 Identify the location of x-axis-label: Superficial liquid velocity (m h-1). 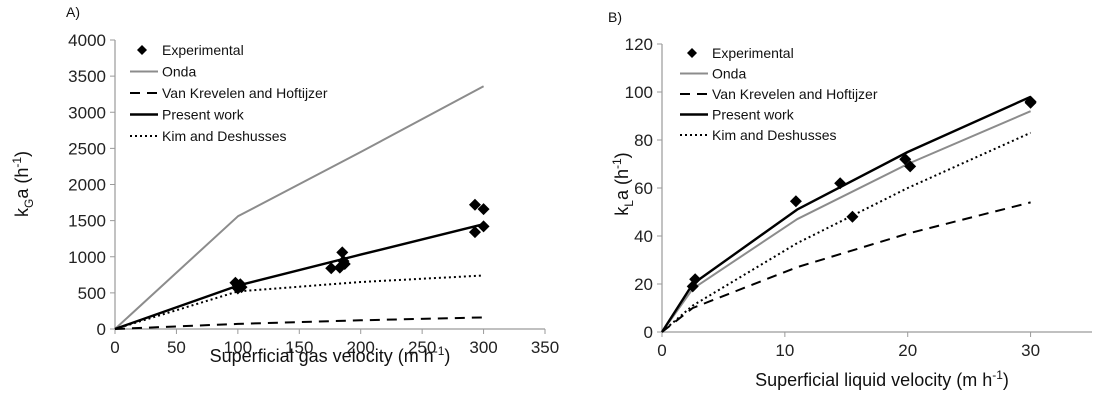
(882, 379).